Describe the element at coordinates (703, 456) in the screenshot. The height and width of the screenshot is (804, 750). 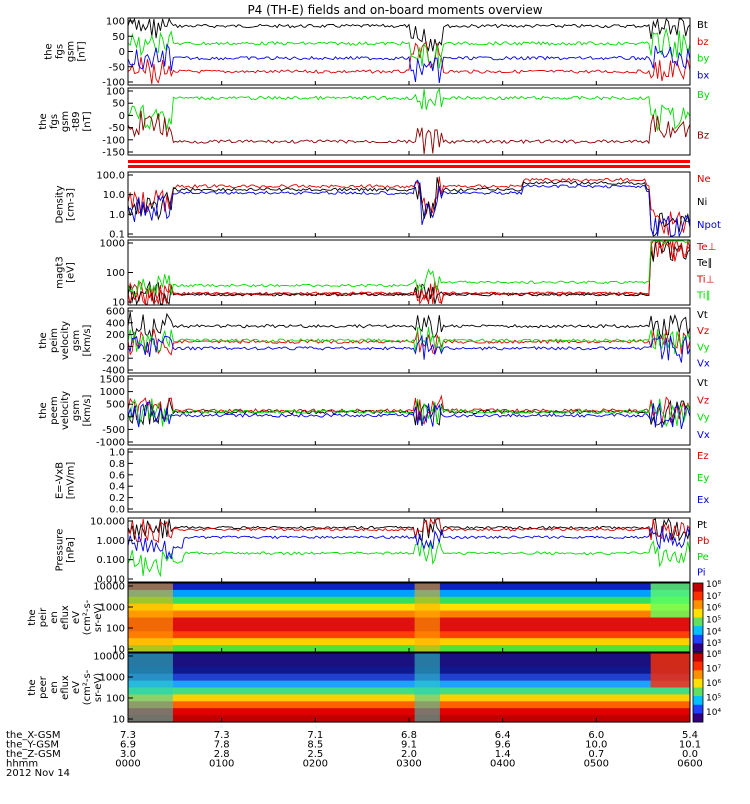
I see `legend-entry: Ez` at that location.